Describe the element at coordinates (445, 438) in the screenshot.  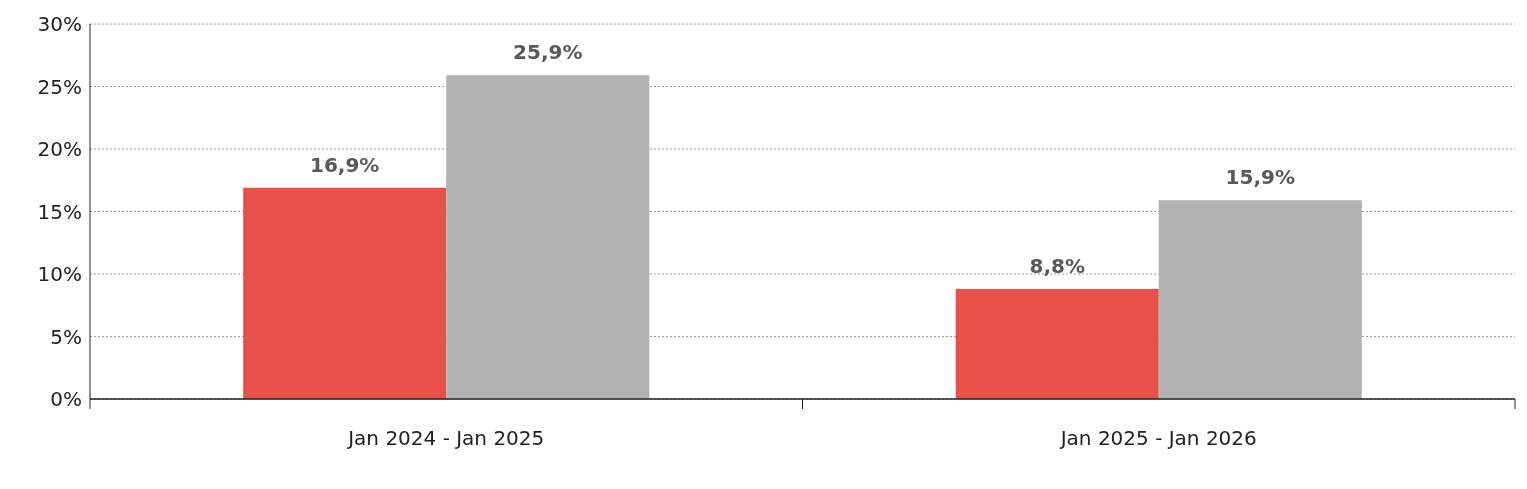
I see `x-tick-label: Jan 2024 - Jan 2025` at that location.